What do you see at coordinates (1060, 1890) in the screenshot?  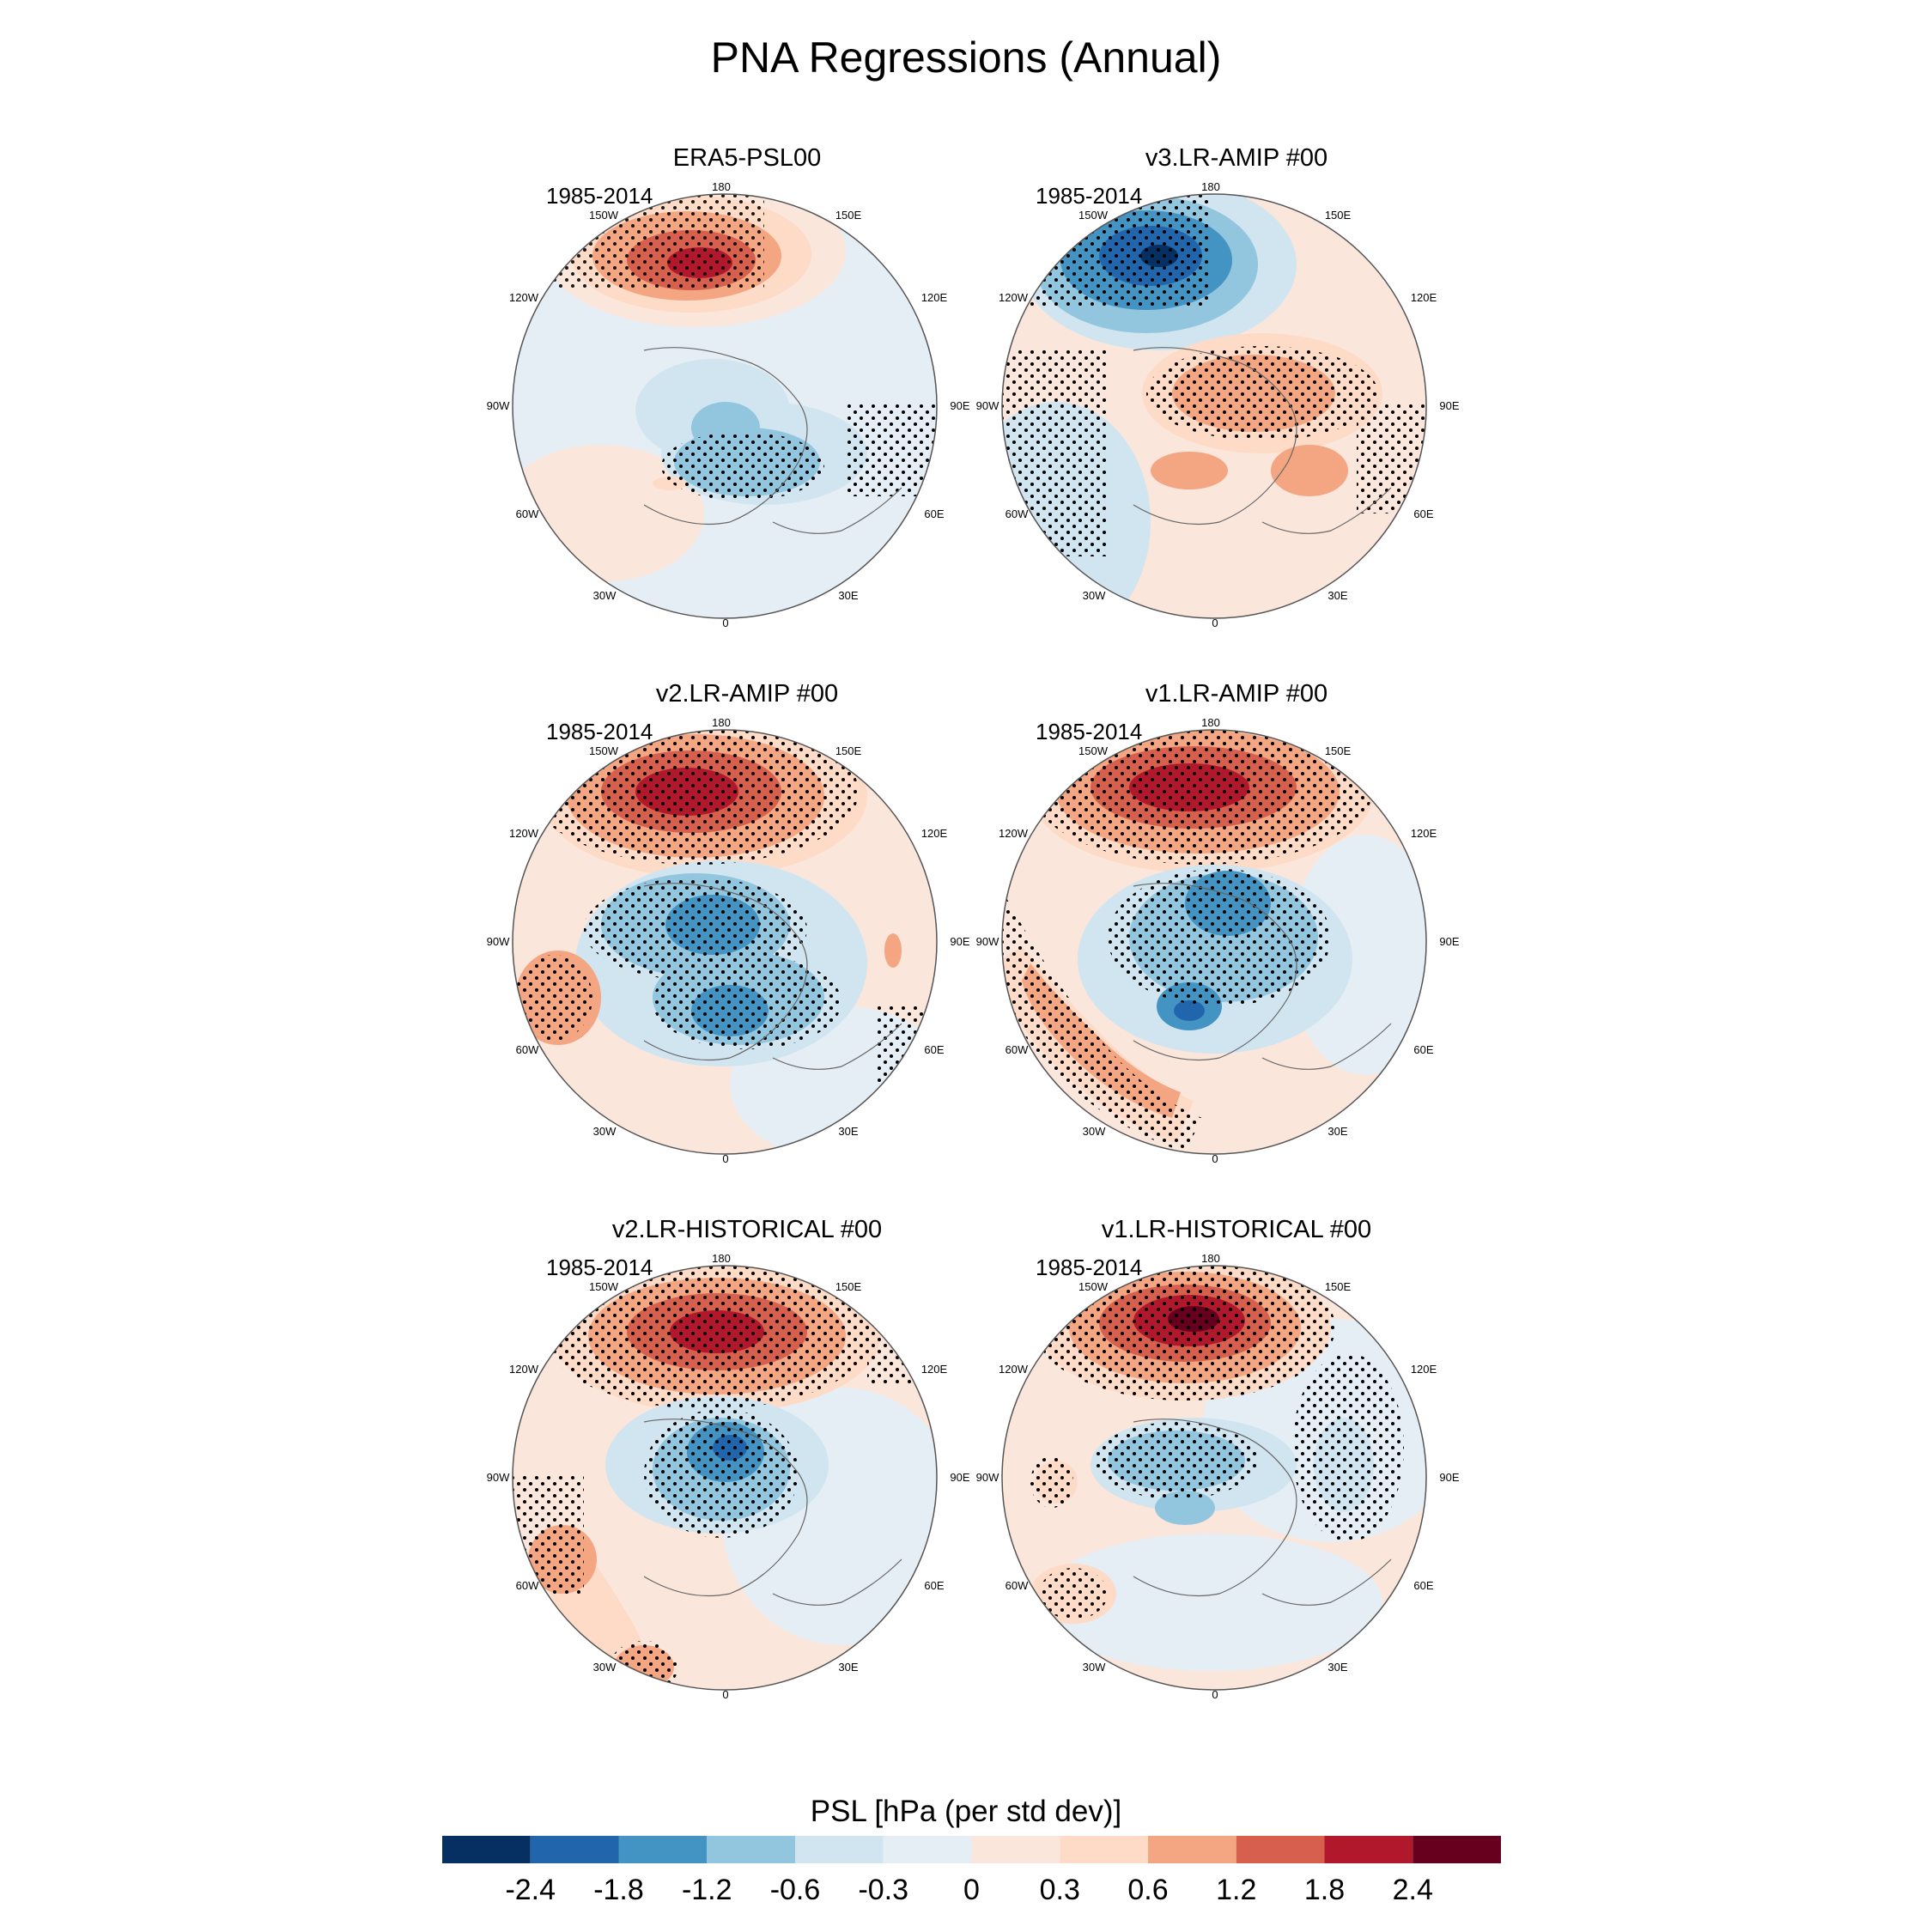 I see `colorbar-tick-label: 0.3` at bounding box center [1060, 1890].